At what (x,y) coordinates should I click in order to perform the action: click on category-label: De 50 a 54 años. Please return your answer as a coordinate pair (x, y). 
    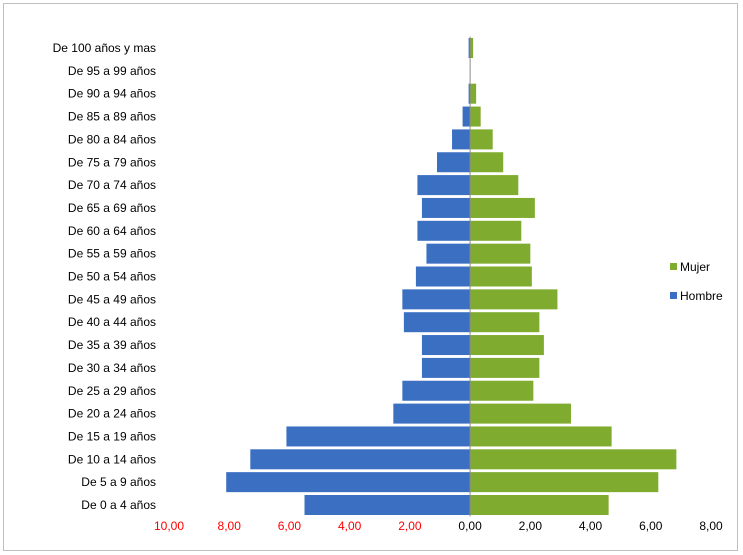
    Looking at the image, I should click on (112, 277).